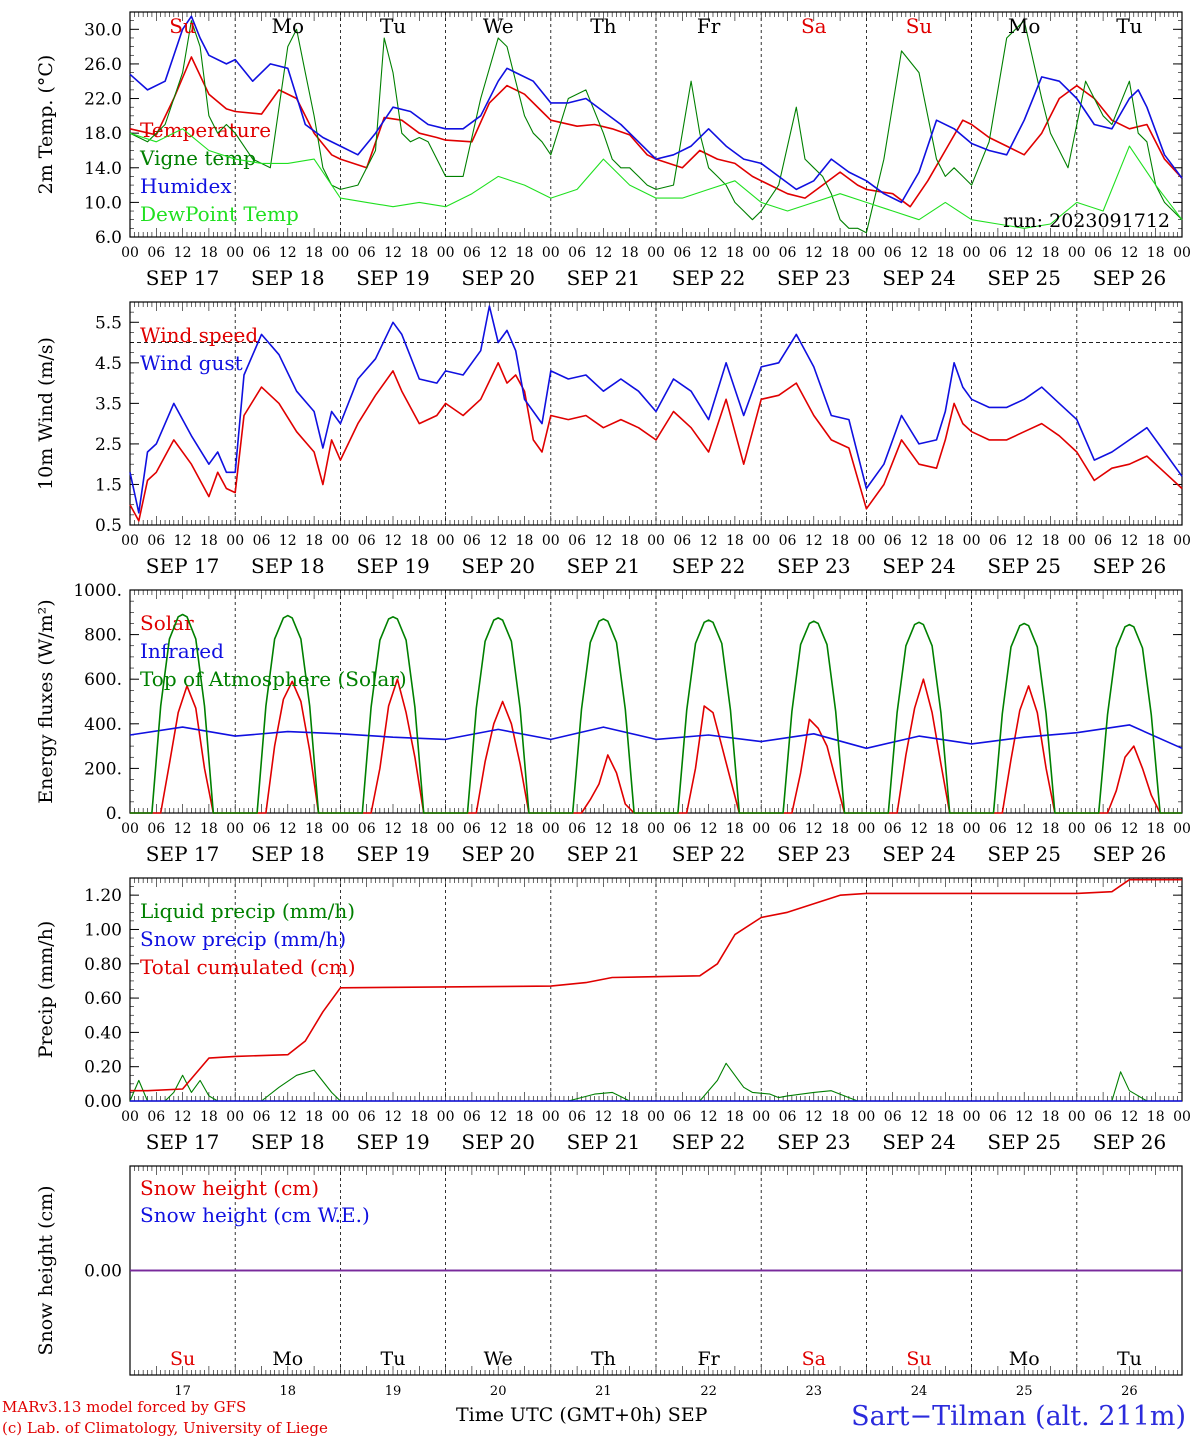 The image size is (1194, 1444). What do you see at coordinates (46, 701) in the screenshot?
I see `y-axis-label: Energy fluxes (W/m²)` at bounding box center [46, 701].